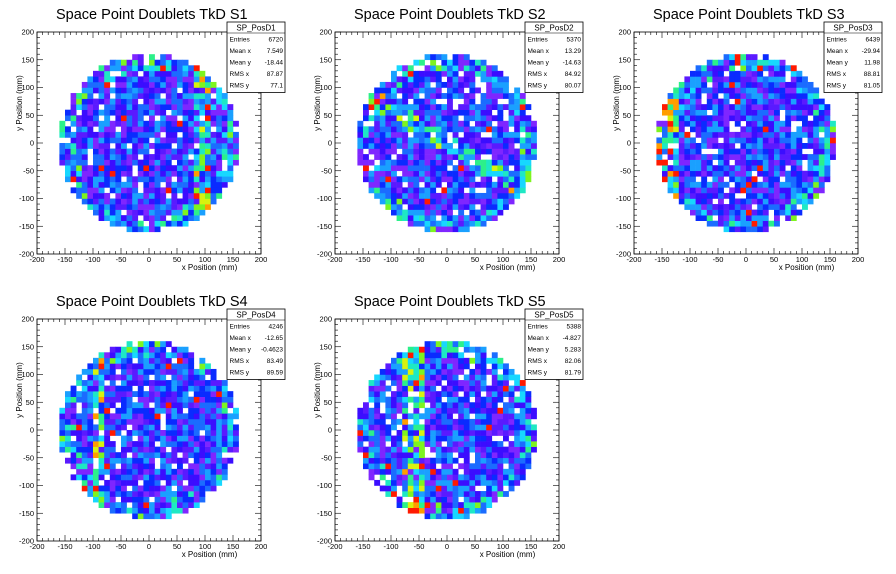  Describe the element at coordinates (324, 541) in the screenshot. I see `y-tick-label: -200` at that location.